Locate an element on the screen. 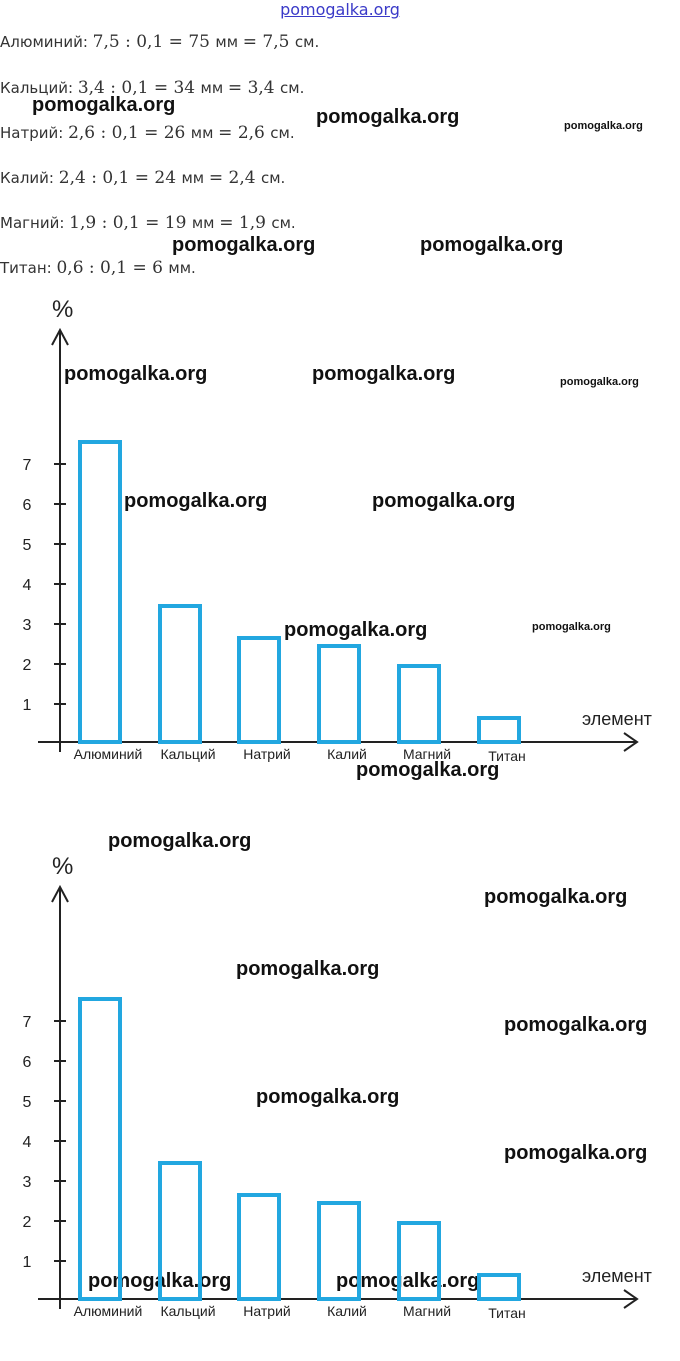 This screenshot has width=680, height=1361. calc-line: Алюминий: 7,5 : 0,1 = 75 мм = 7,5 см. is located at coordinates (159, 42).